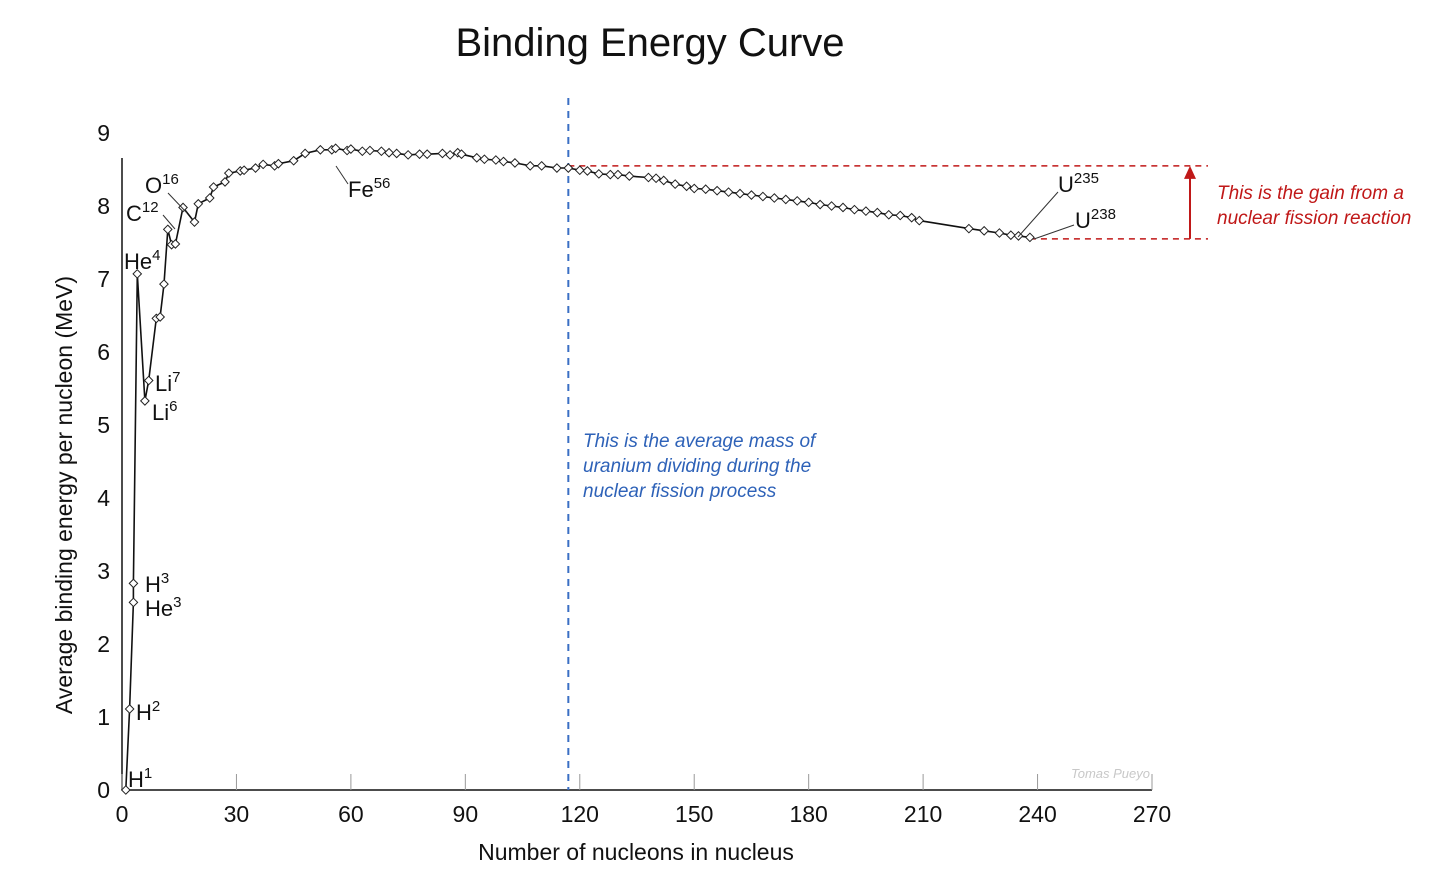  What do you see at coordinates (103, 279) in the screenshot?
I see `y-tick-label: 7` at bounding box center [103, 279].